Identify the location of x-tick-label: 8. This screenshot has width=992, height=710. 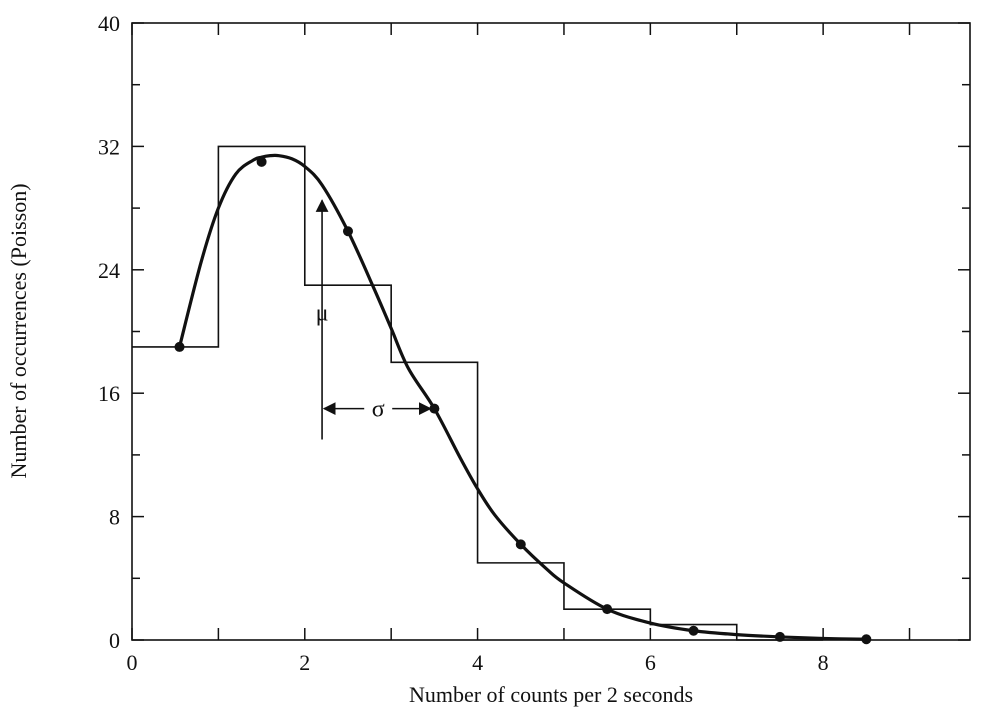
(823, 662).